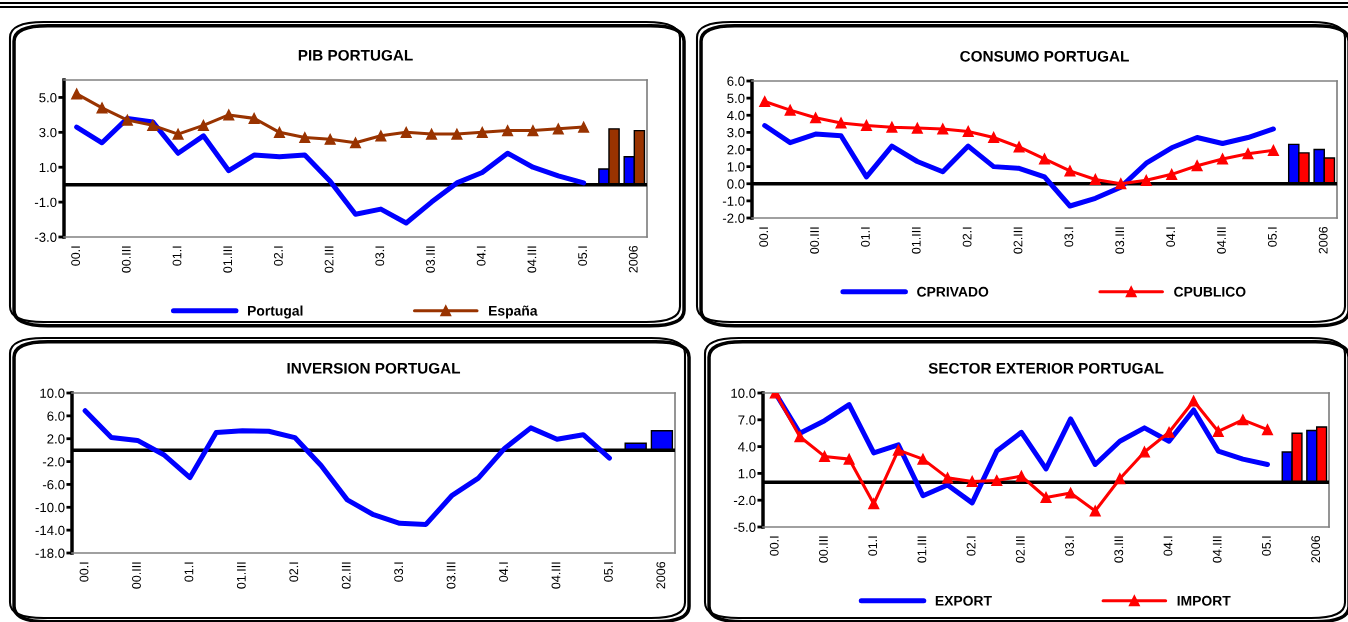 This screenshot has width=1348, height=622. I want to click on y-tick-label: 7.0, so click(747, 420).